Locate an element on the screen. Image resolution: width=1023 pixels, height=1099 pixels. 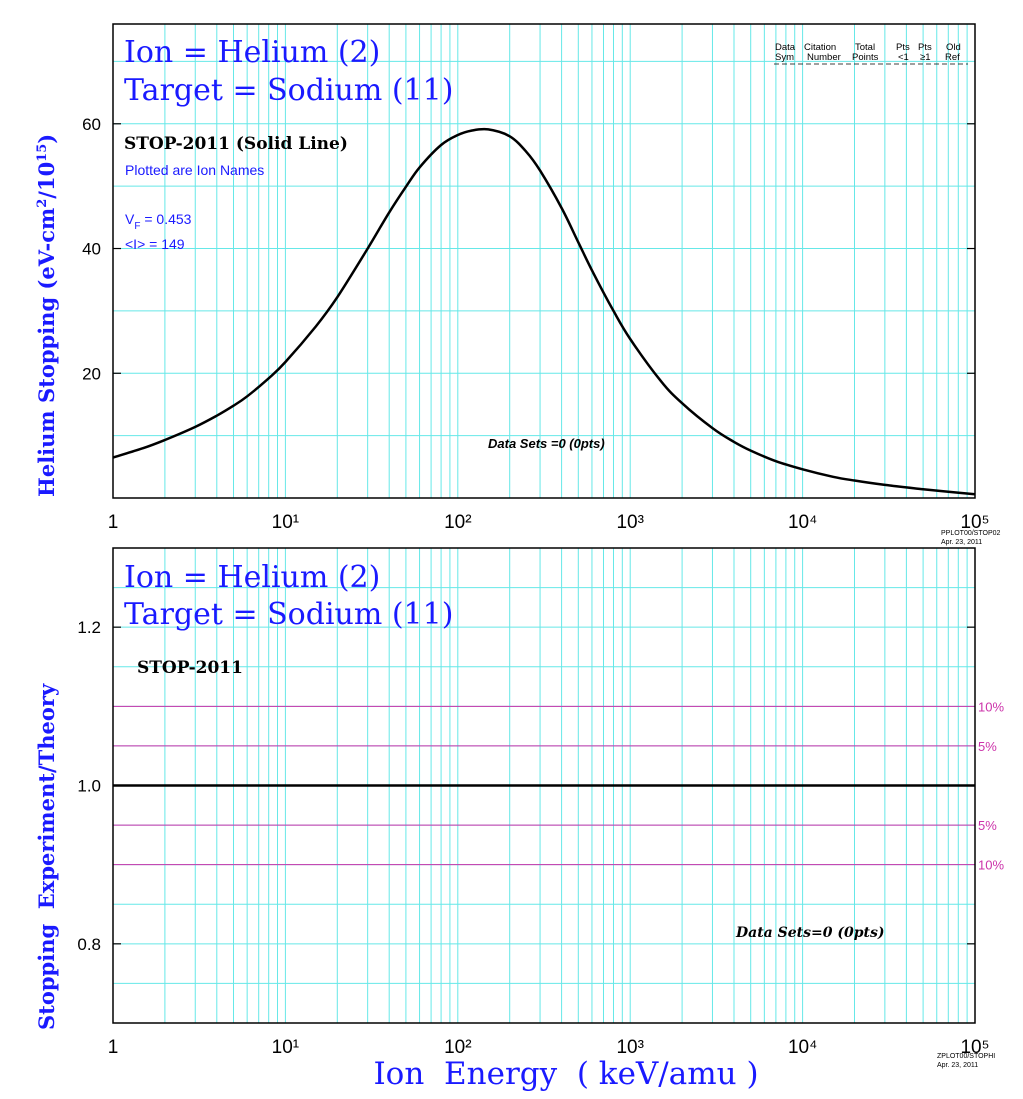
svg-text: Citation is located at coordinates (820, 47).